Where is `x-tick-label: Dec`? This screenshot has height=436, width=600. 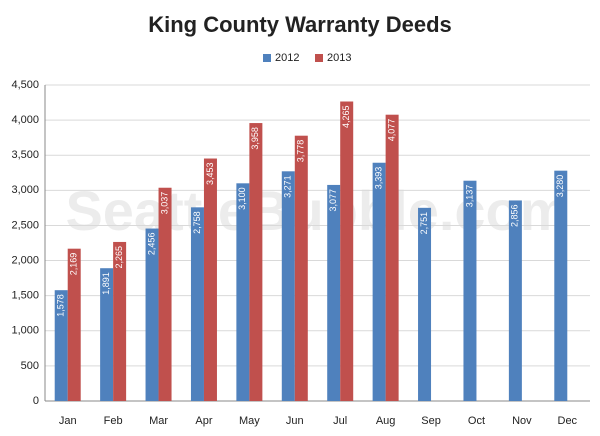
x-tick-label: Dec is located at coordinates (568, 421).